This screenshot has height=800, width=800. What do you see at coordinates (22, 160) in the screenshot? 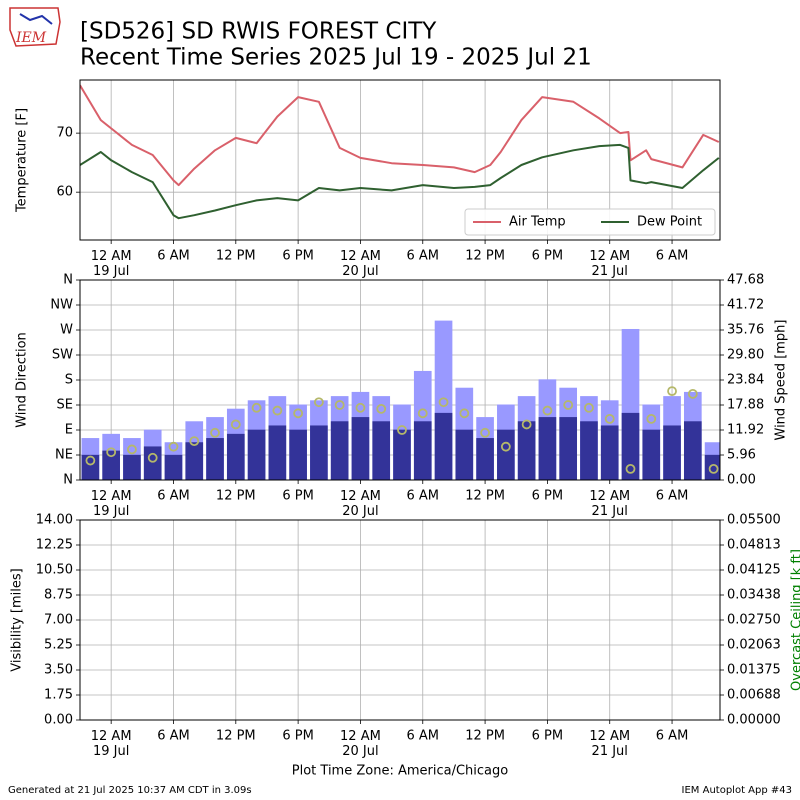
I see `y-axis-label: Temperature [F]` at bounding box center [22, 160].